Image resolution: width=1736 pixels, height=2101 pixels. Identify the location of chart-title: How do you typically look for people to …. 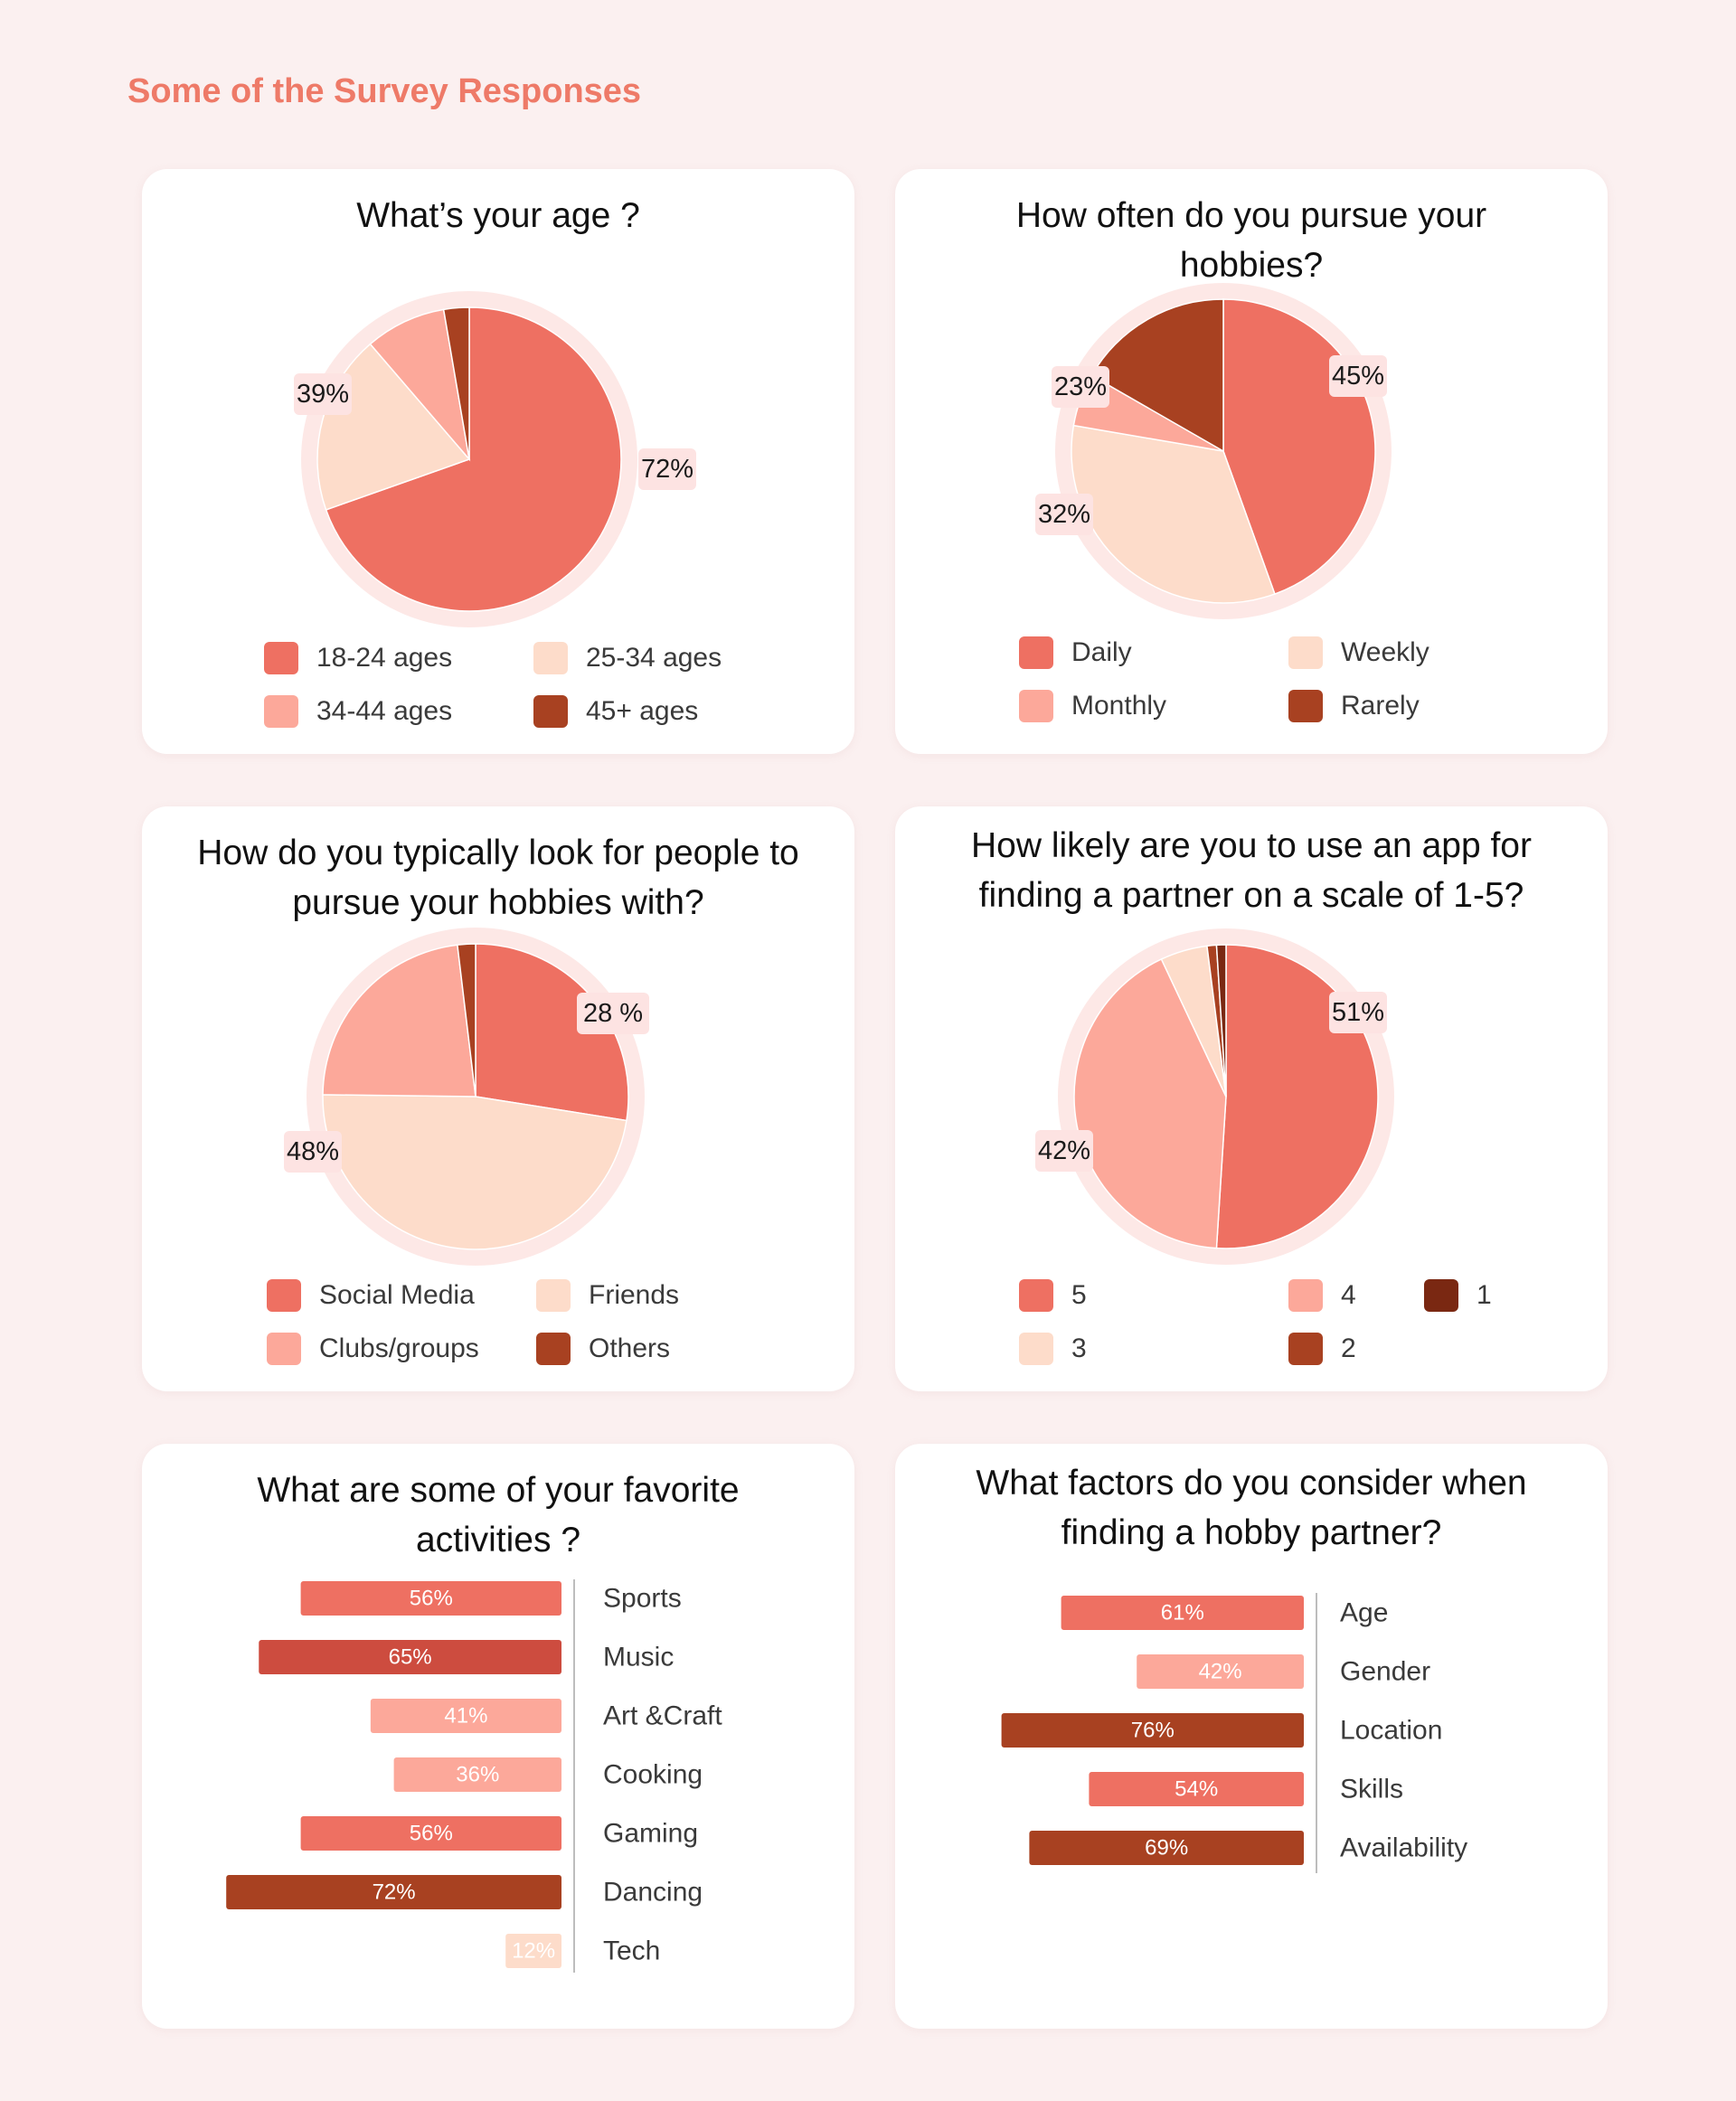
(498, 878).